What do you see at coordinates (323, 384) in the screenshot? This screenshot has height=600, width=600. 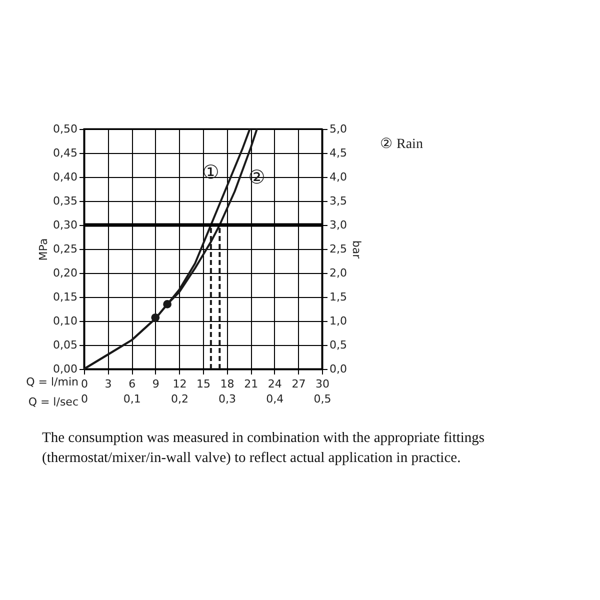 I see `x-tick-label: 30` at bounding box center [323, 384].